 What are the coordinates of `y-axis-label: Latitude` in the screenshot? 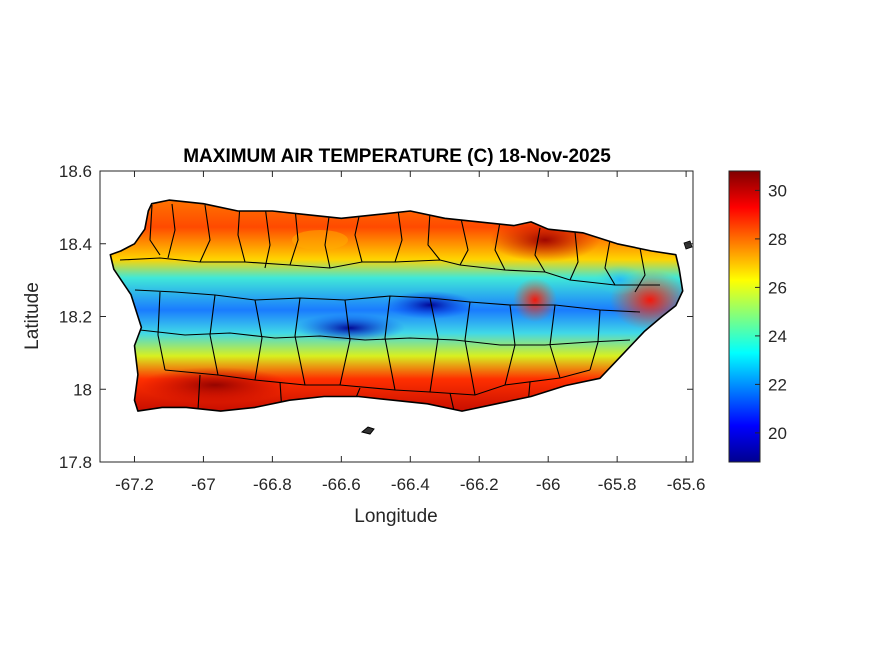 It's located at (32, 316).